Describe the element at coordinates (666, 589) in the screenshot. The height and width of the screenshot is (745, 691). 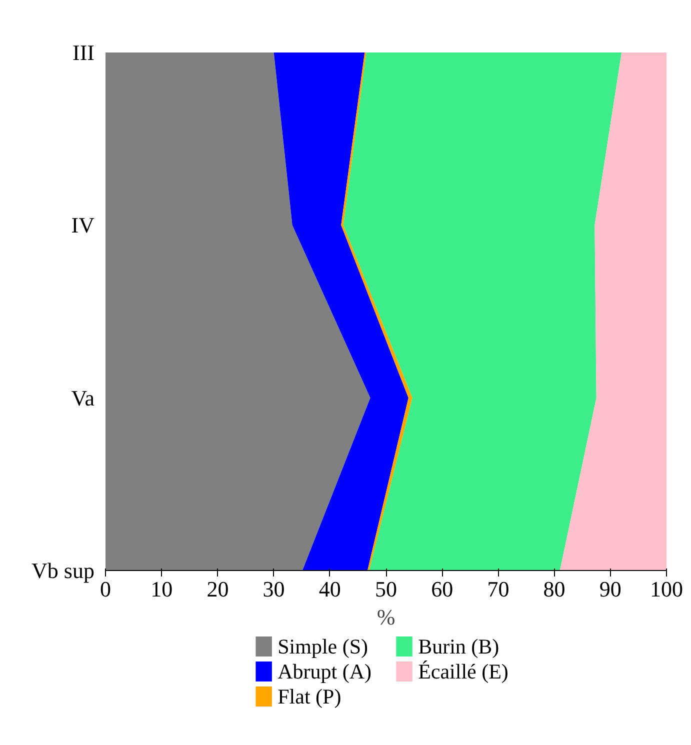
I see `x-tick-label: 100` at that location.